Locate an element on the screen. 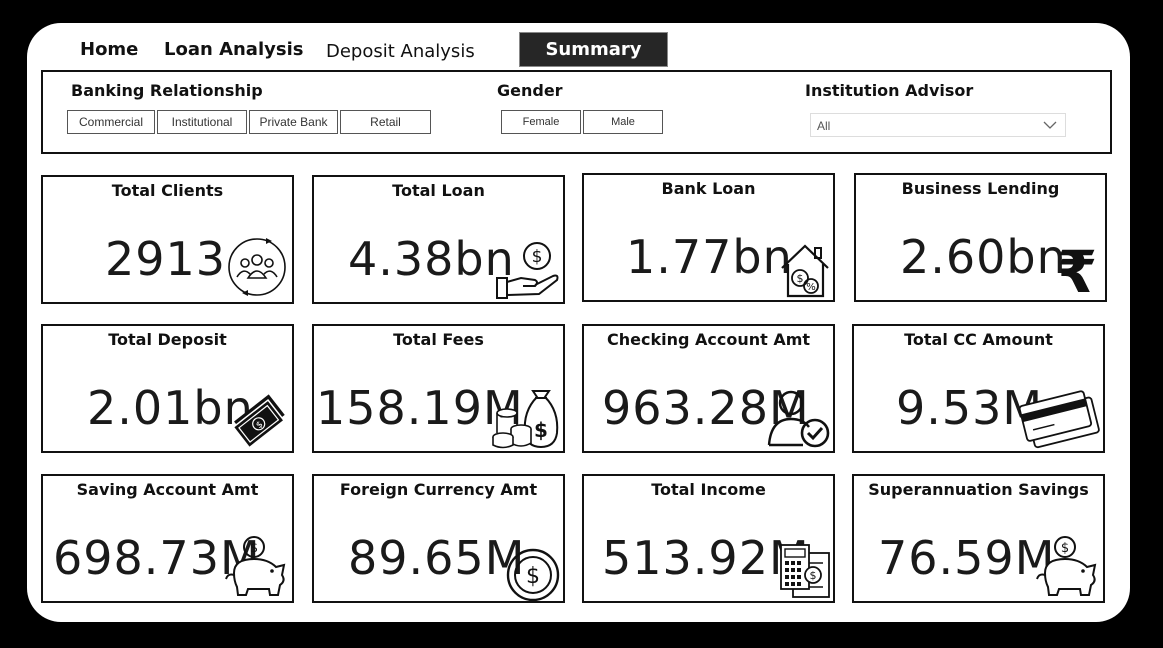 The width and height of the screenshot is (1163, 648). kpi-card-business-lending: Business Lending 2.60bn ₹ is located at coordinates (980, 237).